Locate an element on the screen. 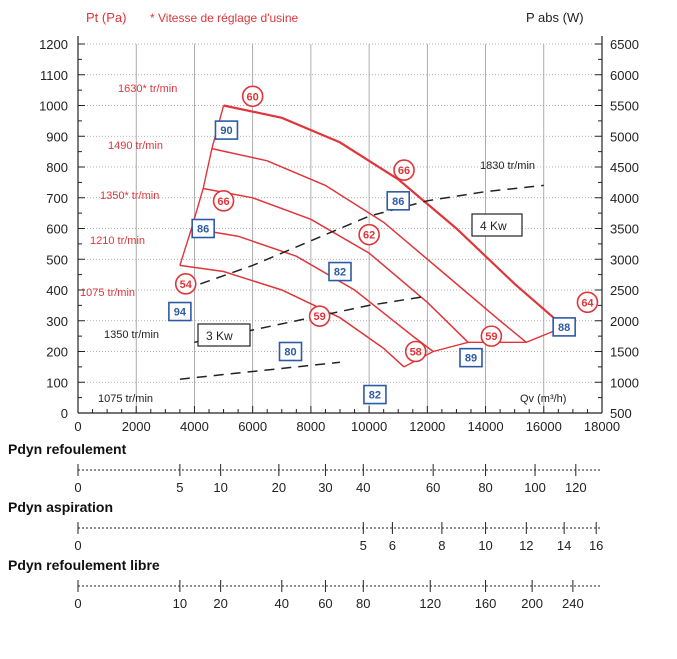 This screenshot has width=677, height=659. power-curve is located at coordinates (372, 234).